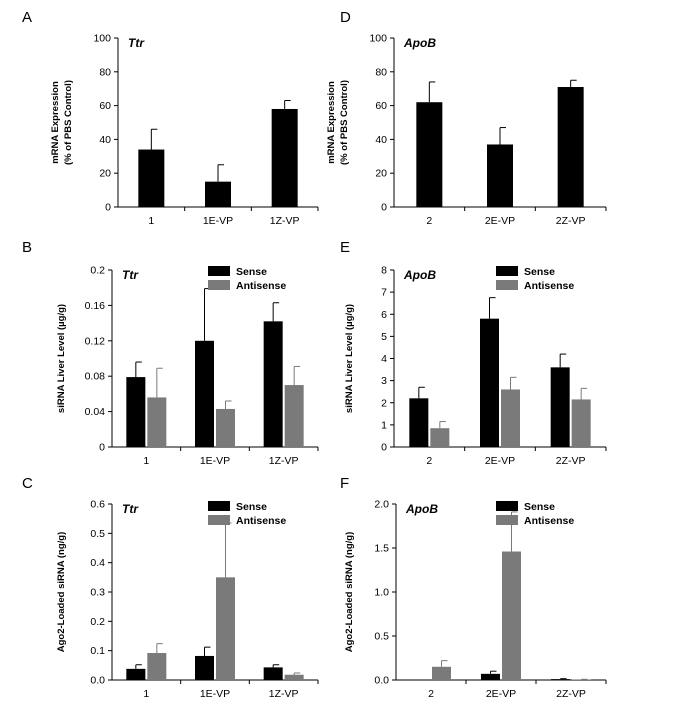 This screenshot has width=683, height=711. Describe the element at coordinates (97, 651) in the screenshot. I see `y-tick-label: 0.1` at that location.